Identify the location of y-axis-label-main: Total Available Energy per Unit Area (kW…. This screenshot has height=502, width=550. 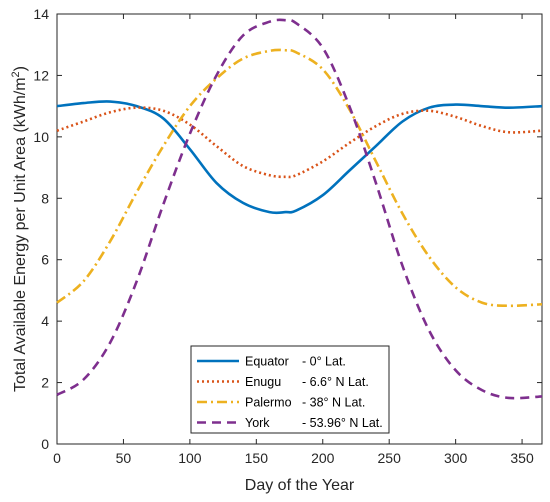
(20, 234).